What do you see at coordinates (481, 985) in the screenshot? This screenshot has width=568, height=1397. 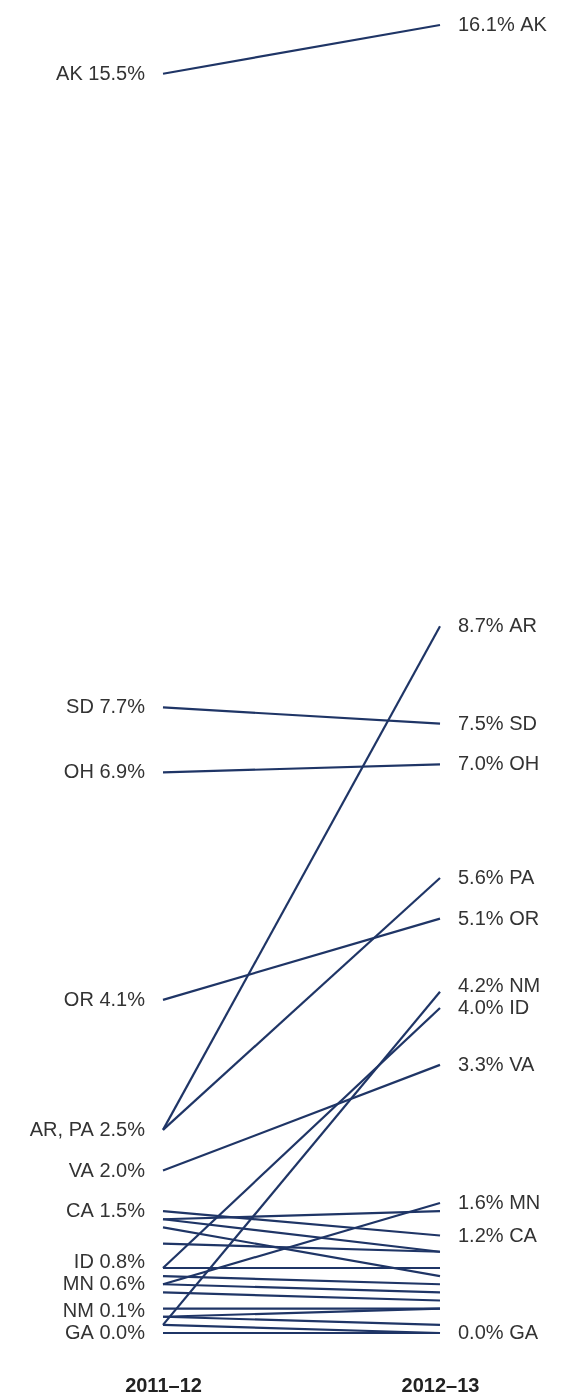 I see `data-label: 4.2%` at bounding box center [481, 985].